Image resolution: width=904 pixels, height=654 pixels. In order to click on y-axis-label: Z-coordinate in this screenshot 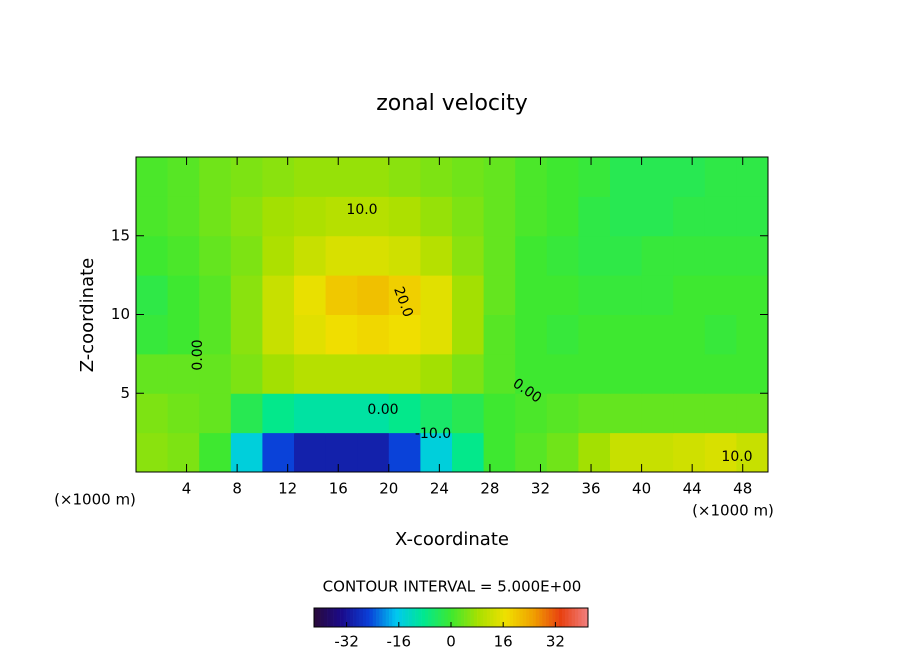, I will do `click(87, 315)`.